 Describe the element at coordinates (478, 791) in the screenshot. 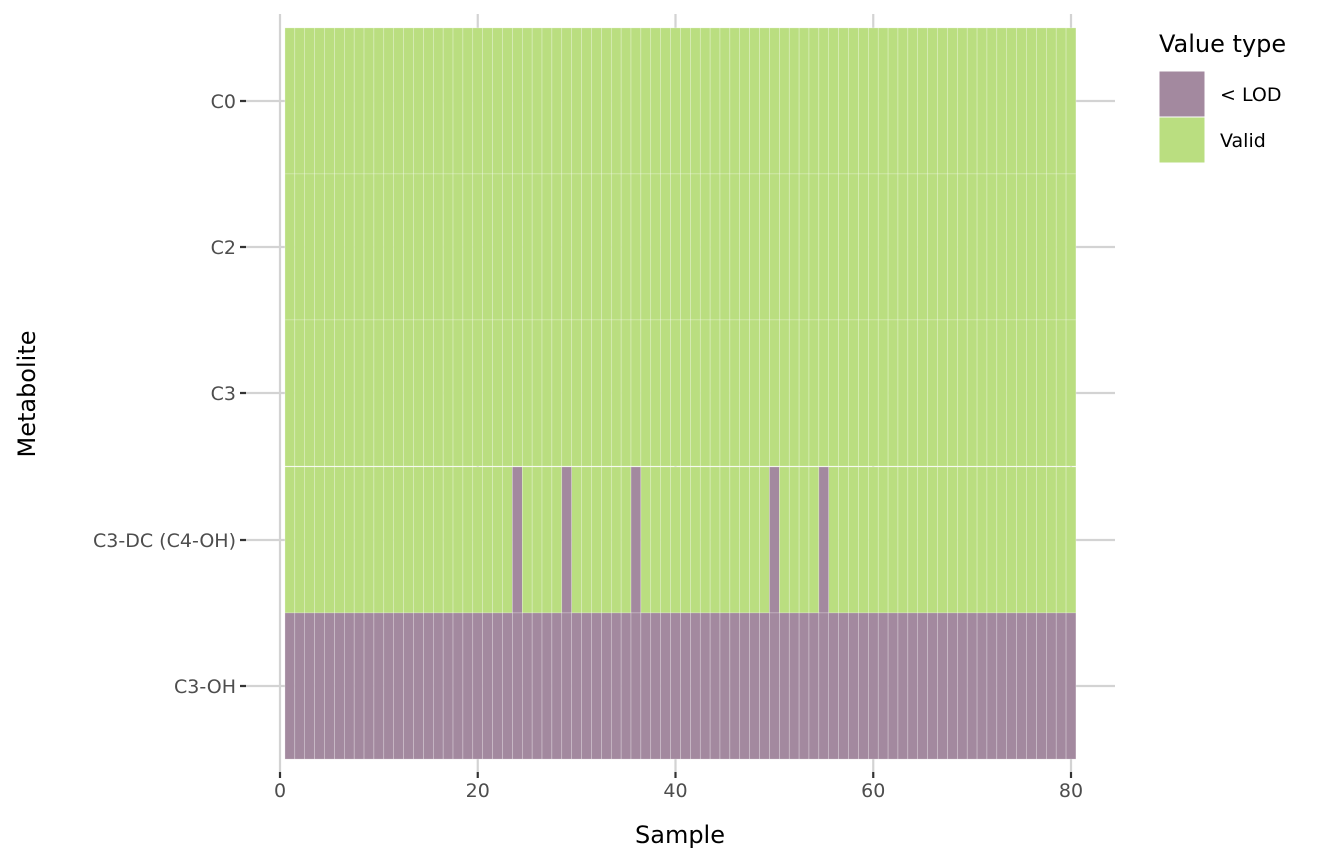

I see `x-tick-label: 20` at that location.